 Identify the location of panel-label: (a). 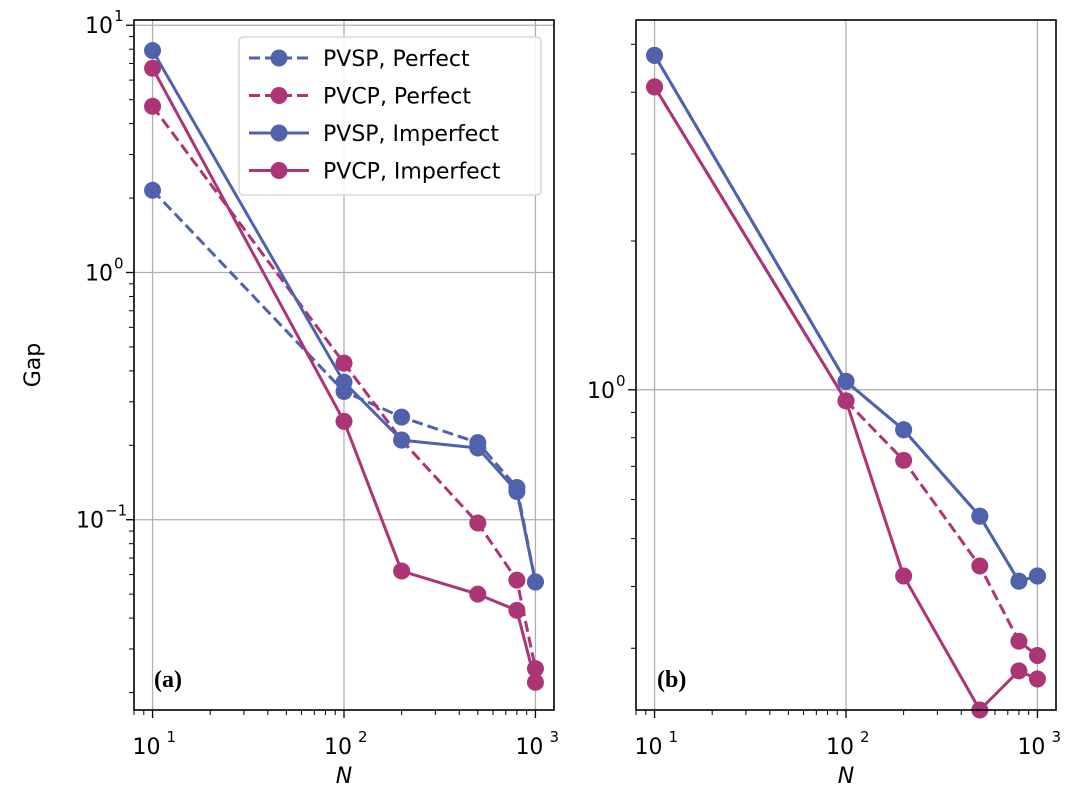
(168, 680).